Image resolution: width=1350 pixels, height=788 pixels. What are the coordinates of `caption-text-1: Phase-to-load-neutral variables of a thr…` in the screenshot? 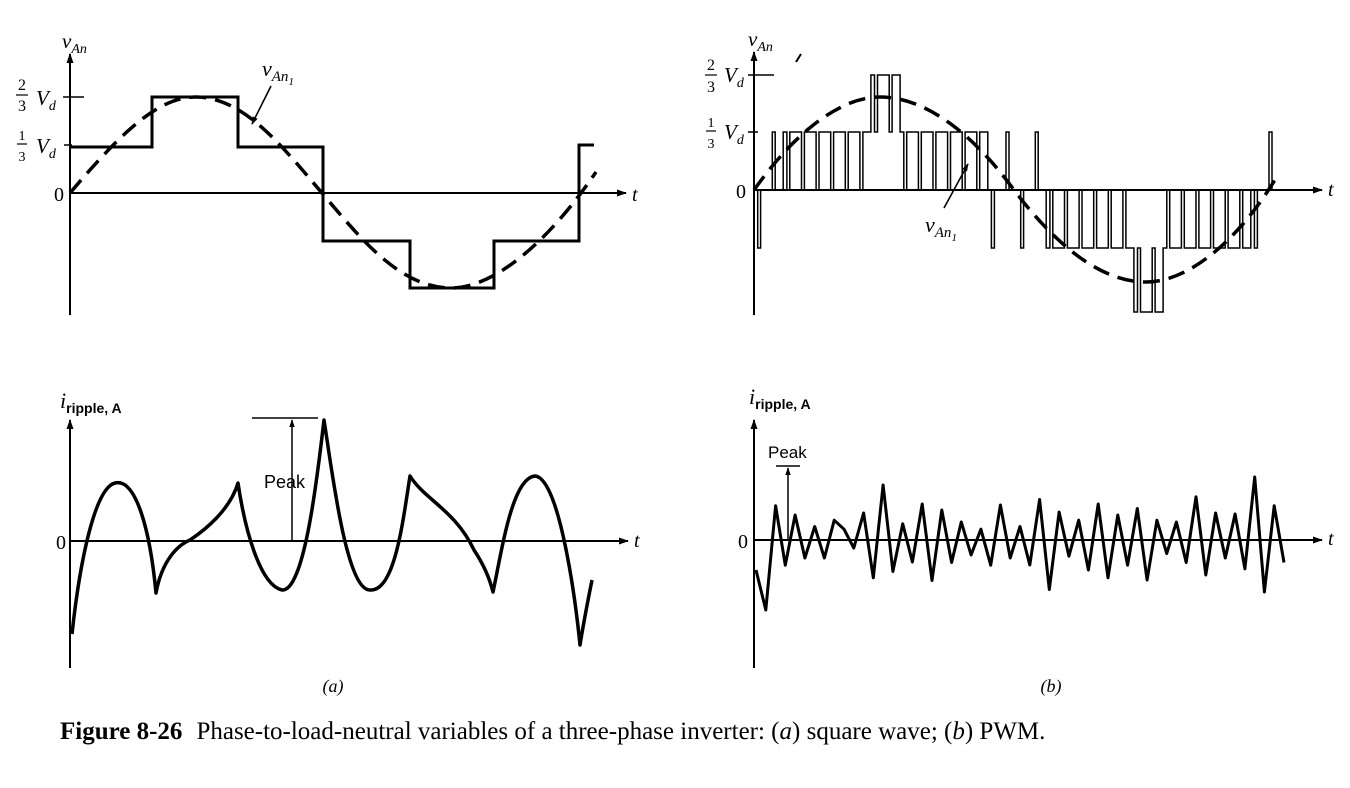 It's located at (488, 731).